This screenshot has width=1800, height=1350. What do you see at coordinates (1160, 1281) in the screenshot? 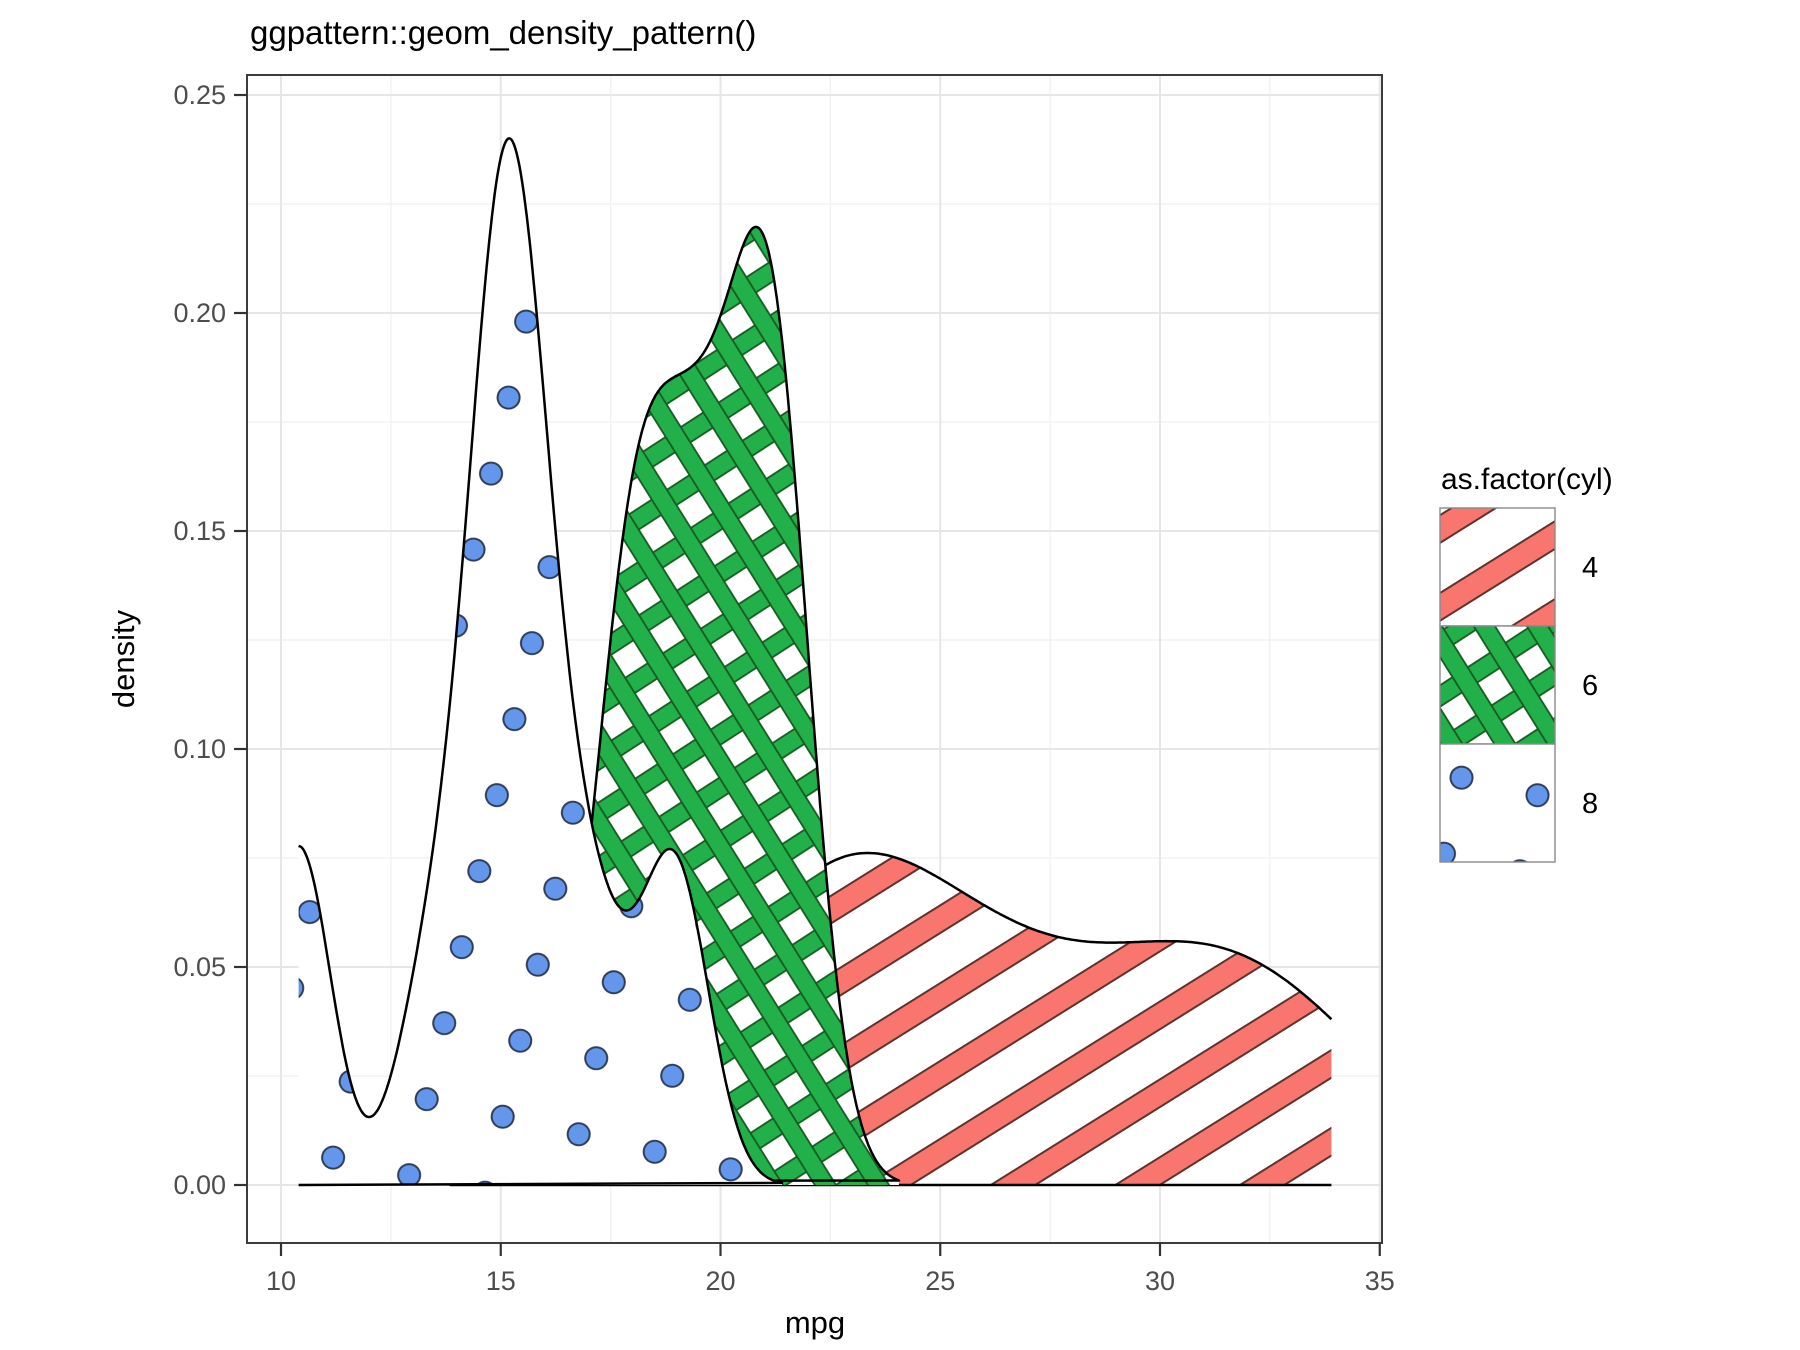
I see `x-tick-label: 30` at bounding box center [1160, 1281].